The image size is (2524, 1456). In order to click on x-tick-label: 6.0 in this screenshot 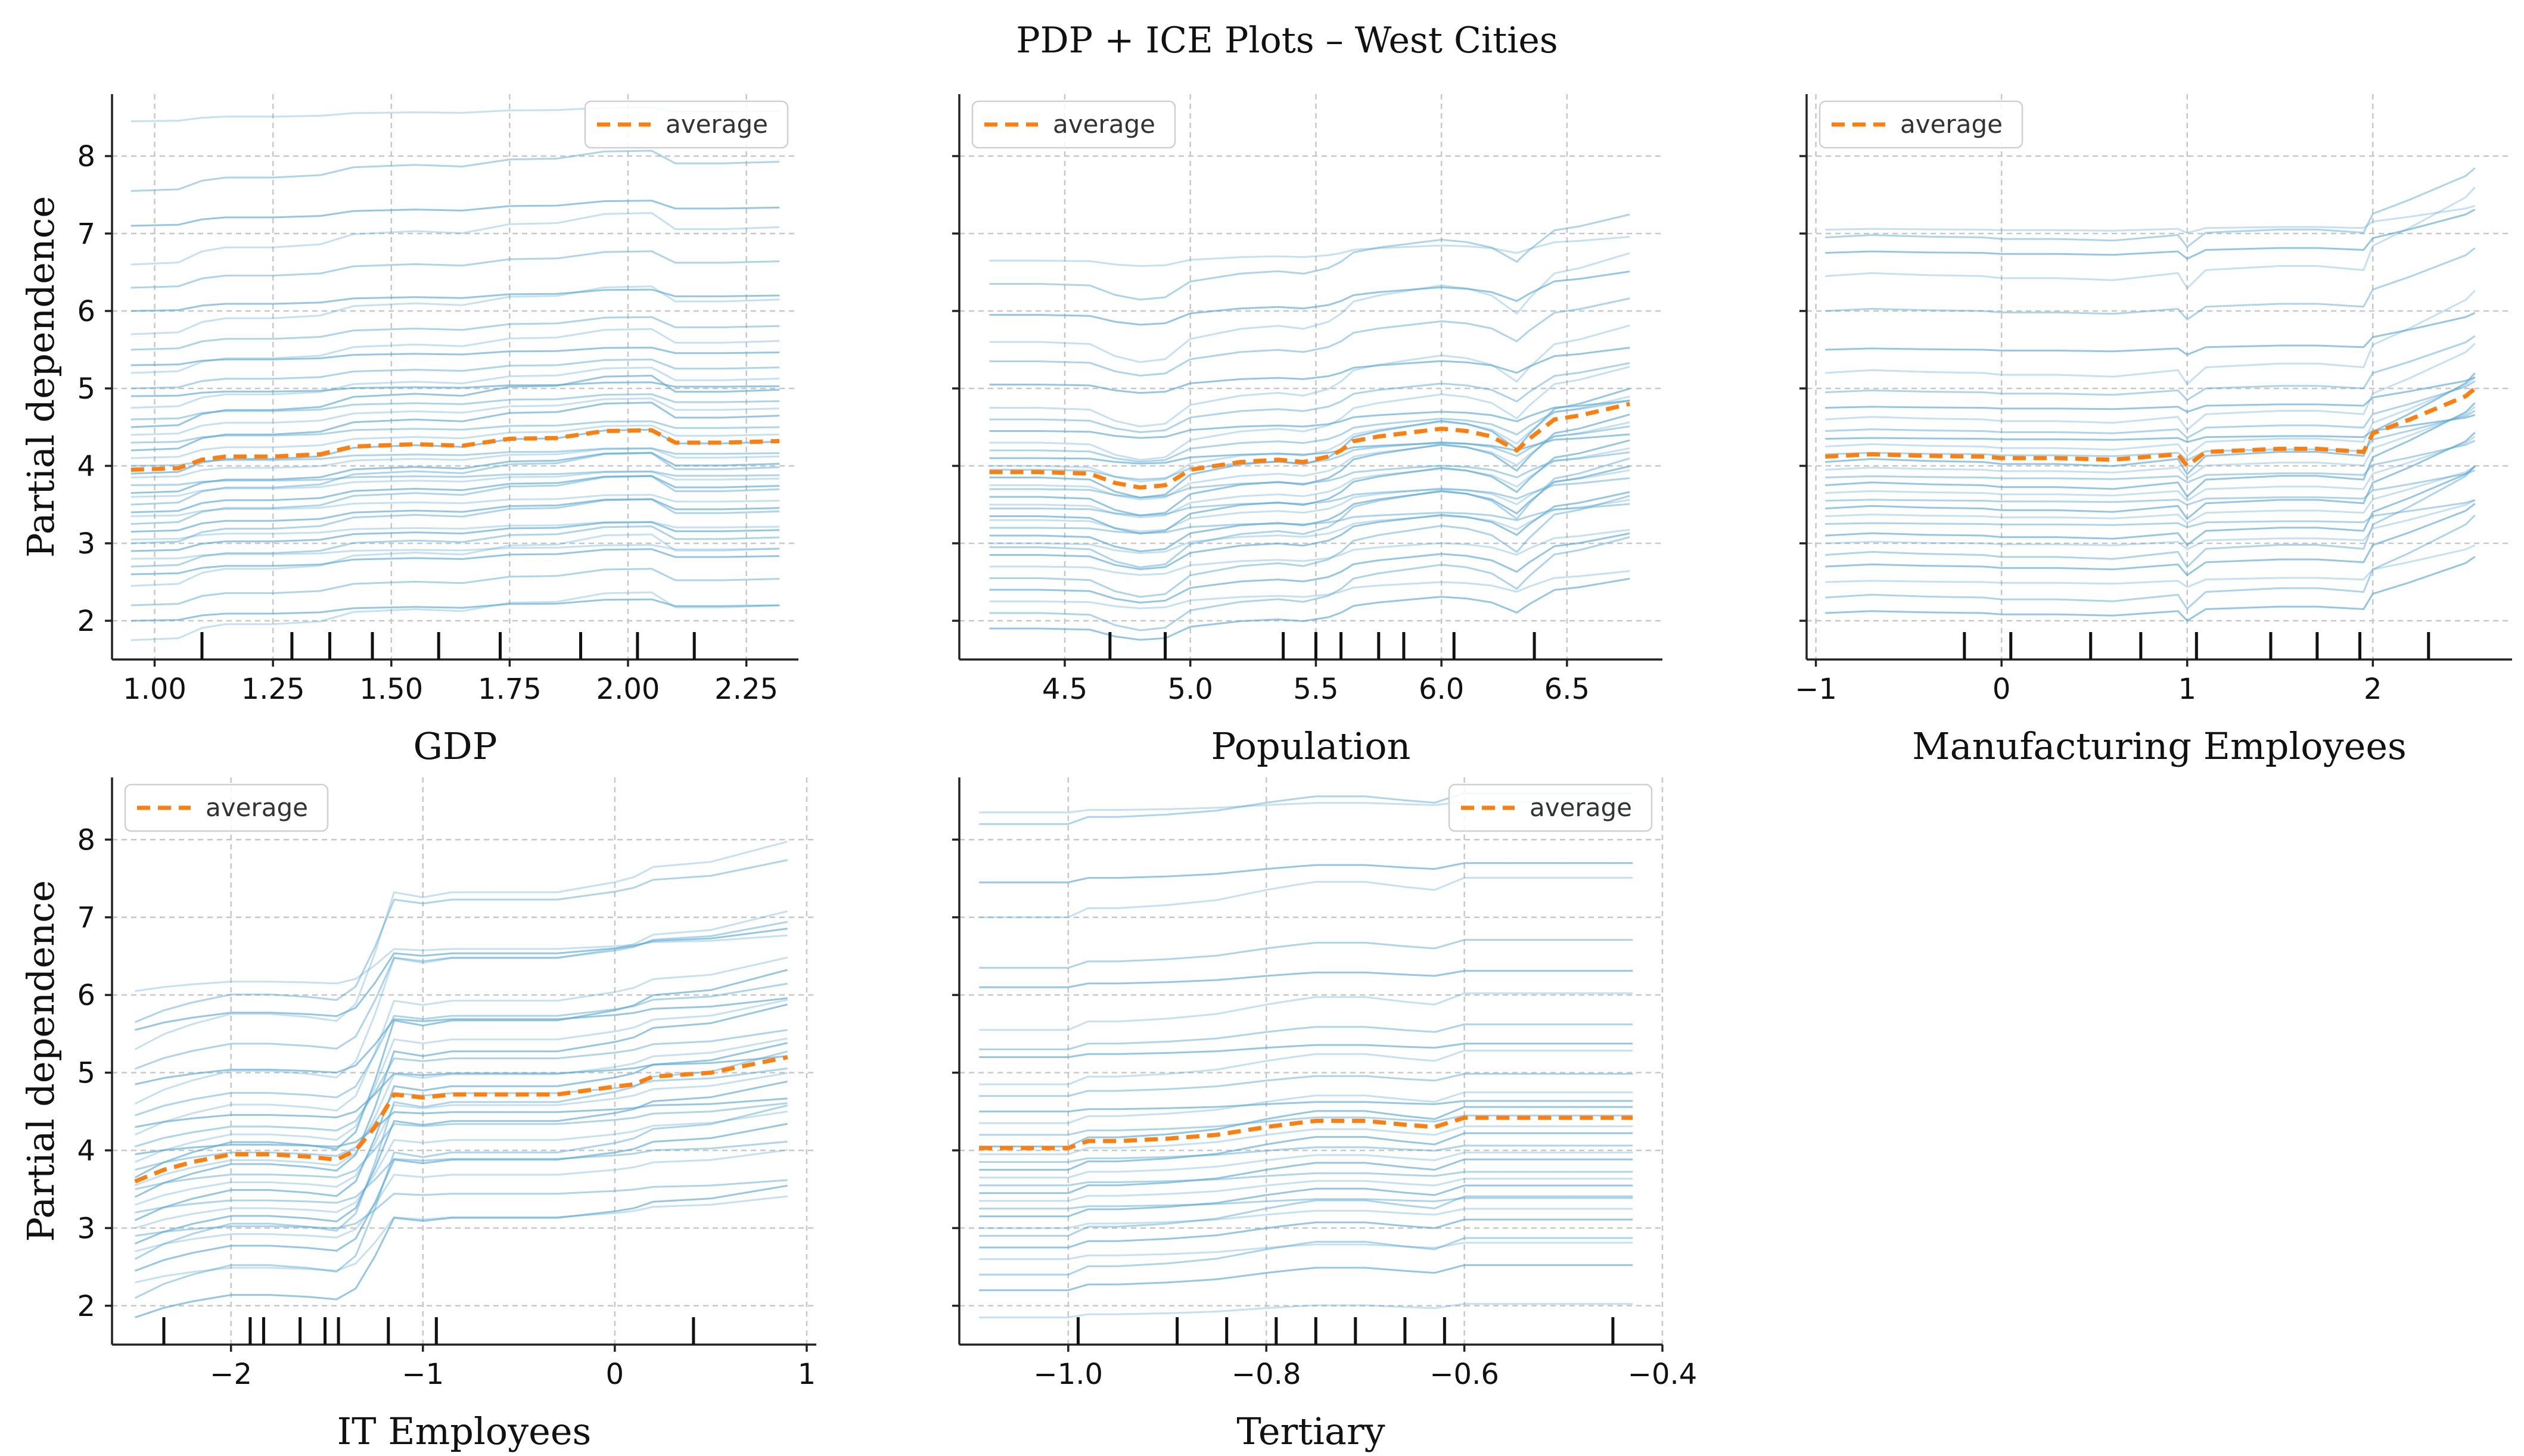, I will do `click(1441, 689)`.